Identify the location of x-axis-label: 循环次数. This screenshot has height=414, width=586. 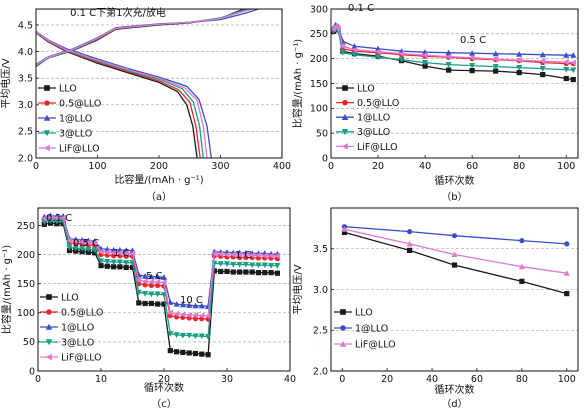
(455, 180).